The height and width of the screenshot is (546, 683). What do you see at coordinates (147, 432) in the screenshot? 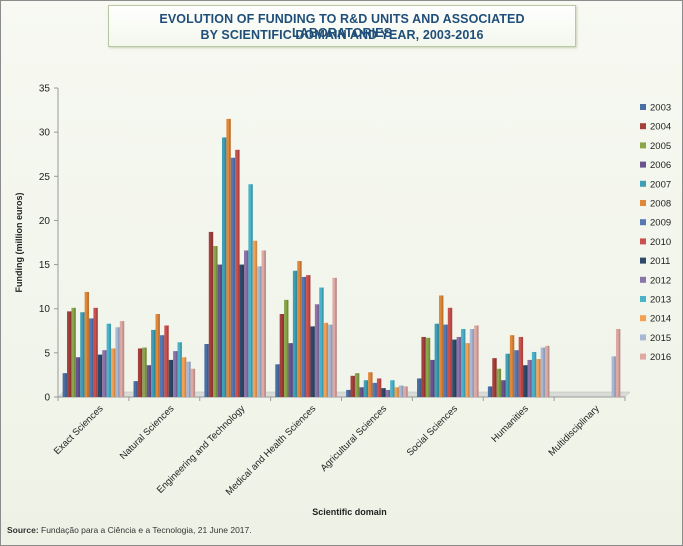
I see `x-category-label: Natural Sciences` at bounding box center [147, 432].